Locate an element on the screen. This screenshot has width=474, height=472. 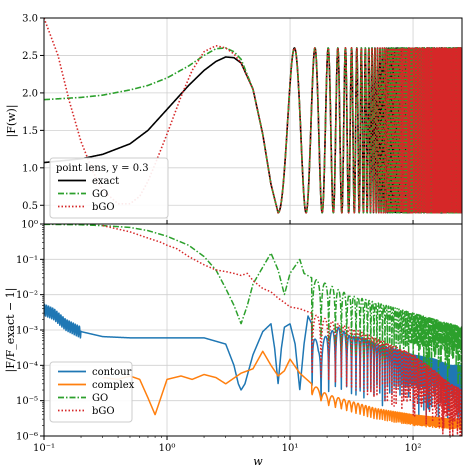
bottom-xtick-label-1: 10⁰ is located at coordinates (167, 448).